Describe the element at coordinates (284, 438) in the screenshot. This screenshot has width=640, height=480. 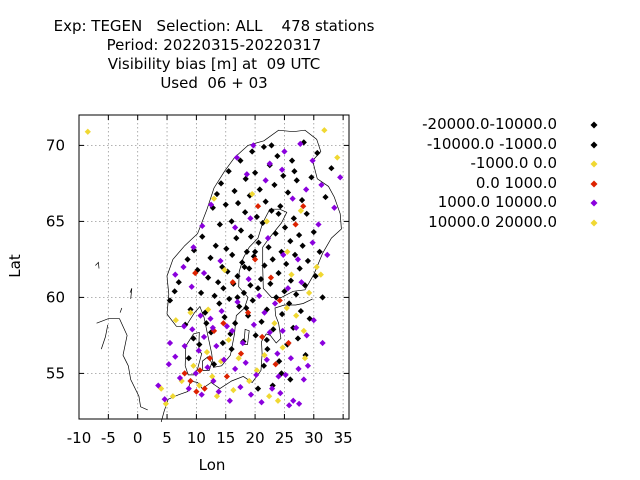
I see `x-tick-label: 25` at that location.